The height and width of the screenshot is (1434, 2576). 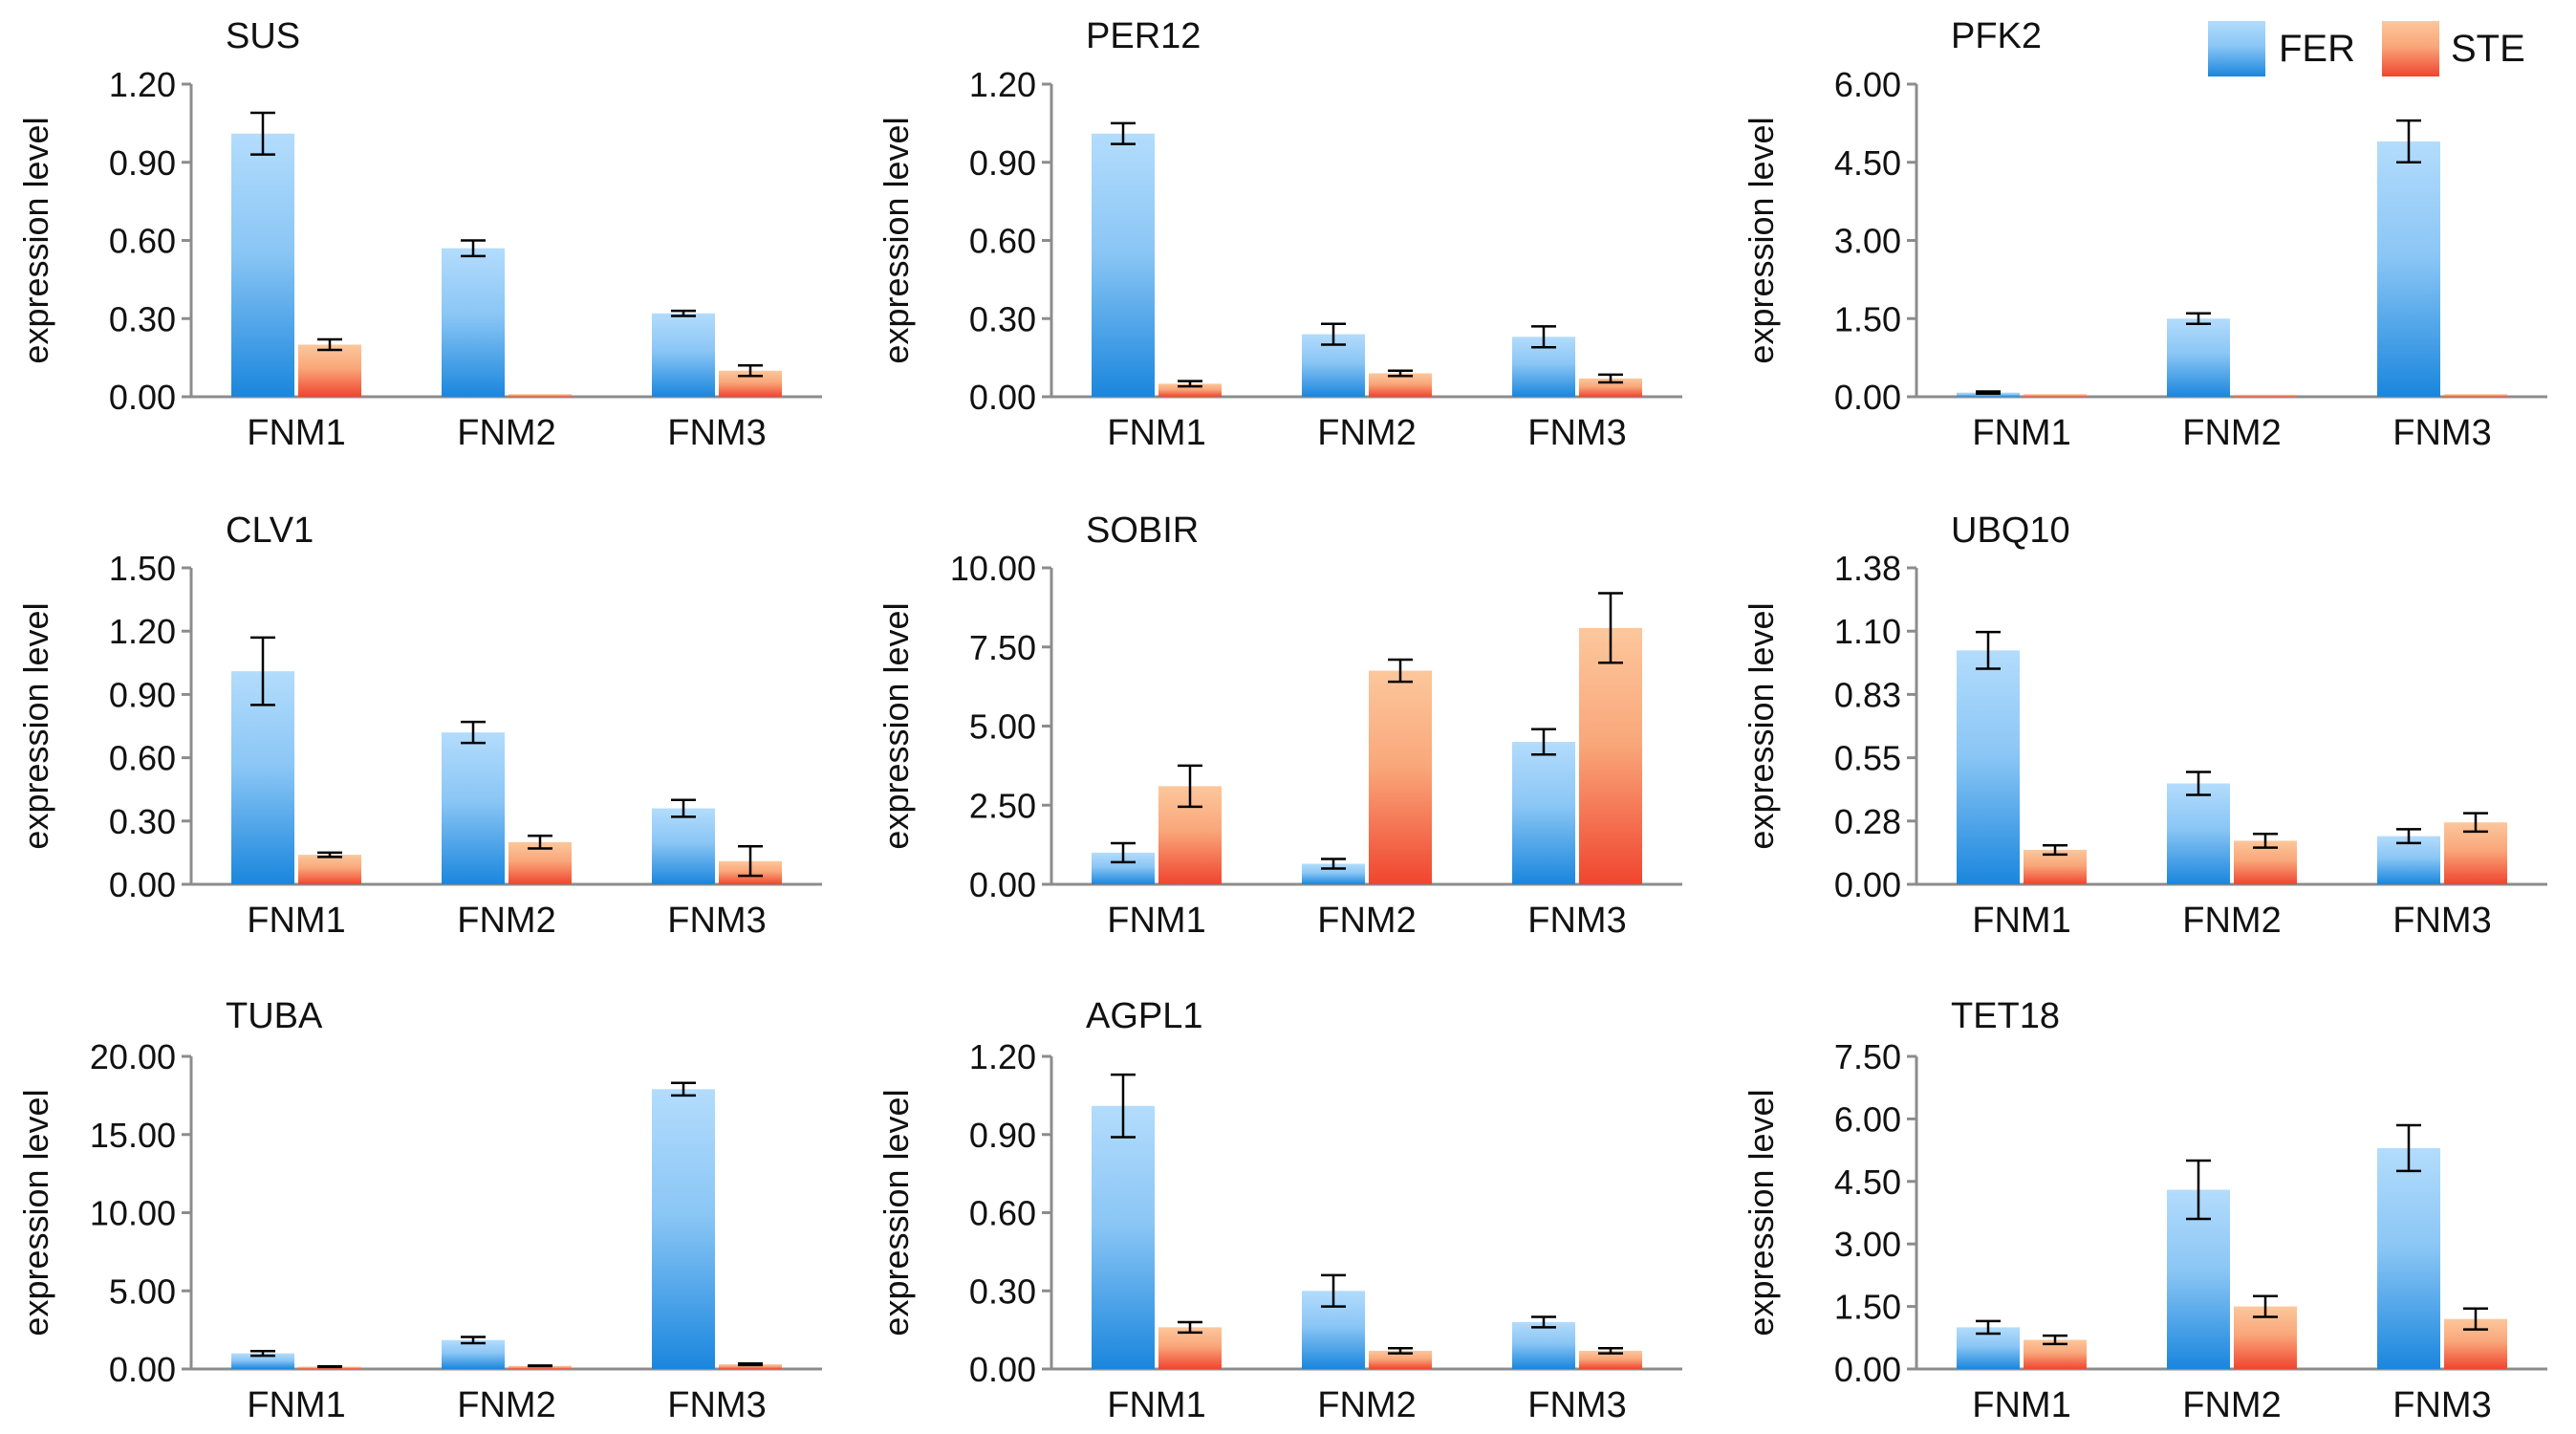 What do you see at coordinates (2317, 49) in the screenshot?
I see `legend-label-fer: FER` at bounding box center [2317, 49].